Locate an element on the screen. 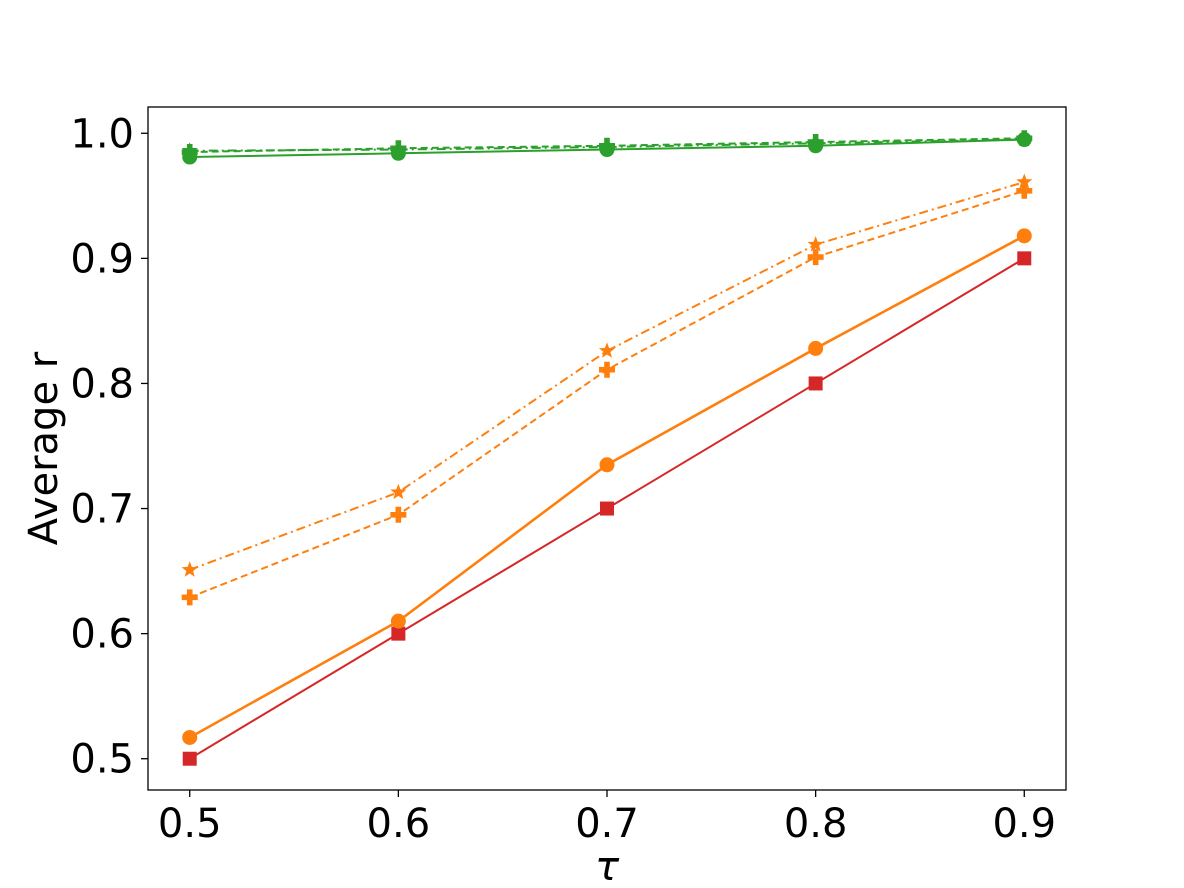 Image resolution: width=1184 pixels, height=888 pixels. y-tick-label: 0.6 is located at coordinates (102, 635).